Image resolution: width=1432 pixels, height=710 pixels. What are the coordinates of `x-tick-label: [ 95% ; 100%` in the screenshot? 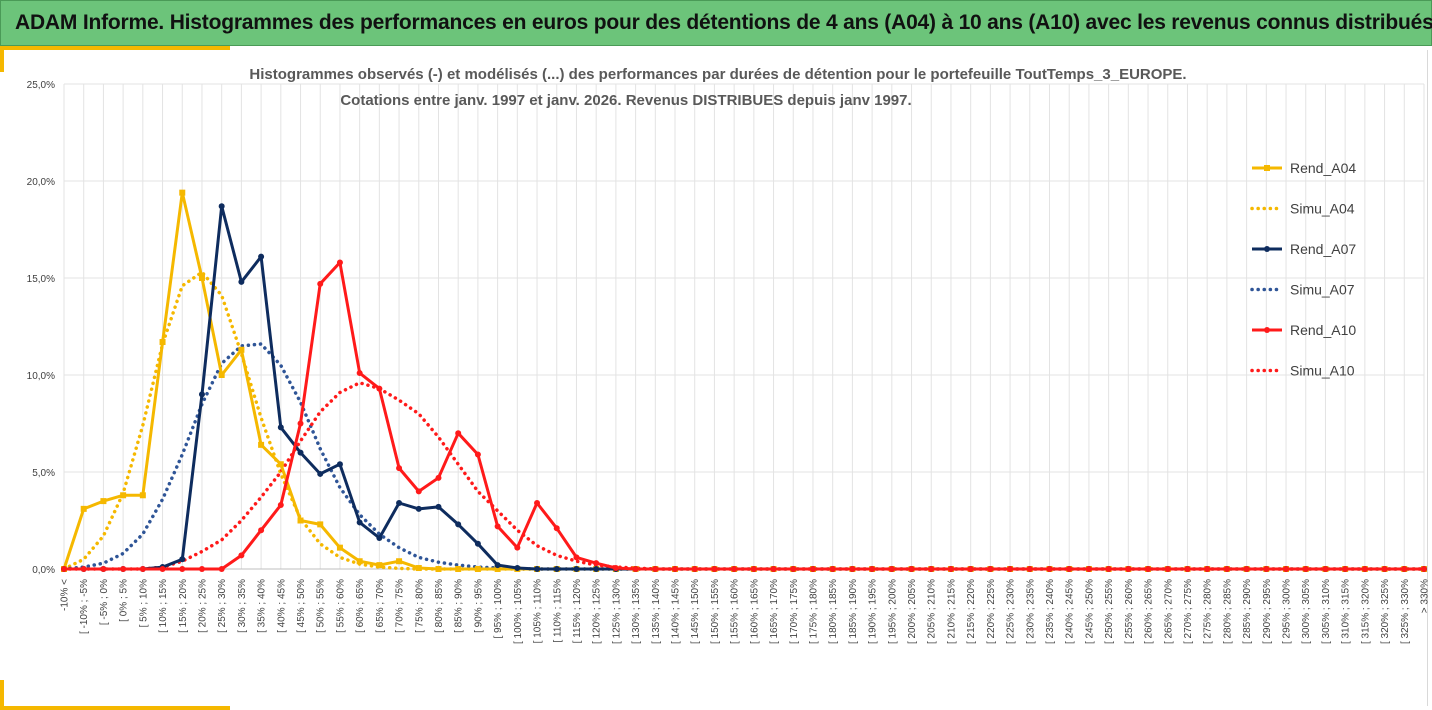 It's located at (498, 609).